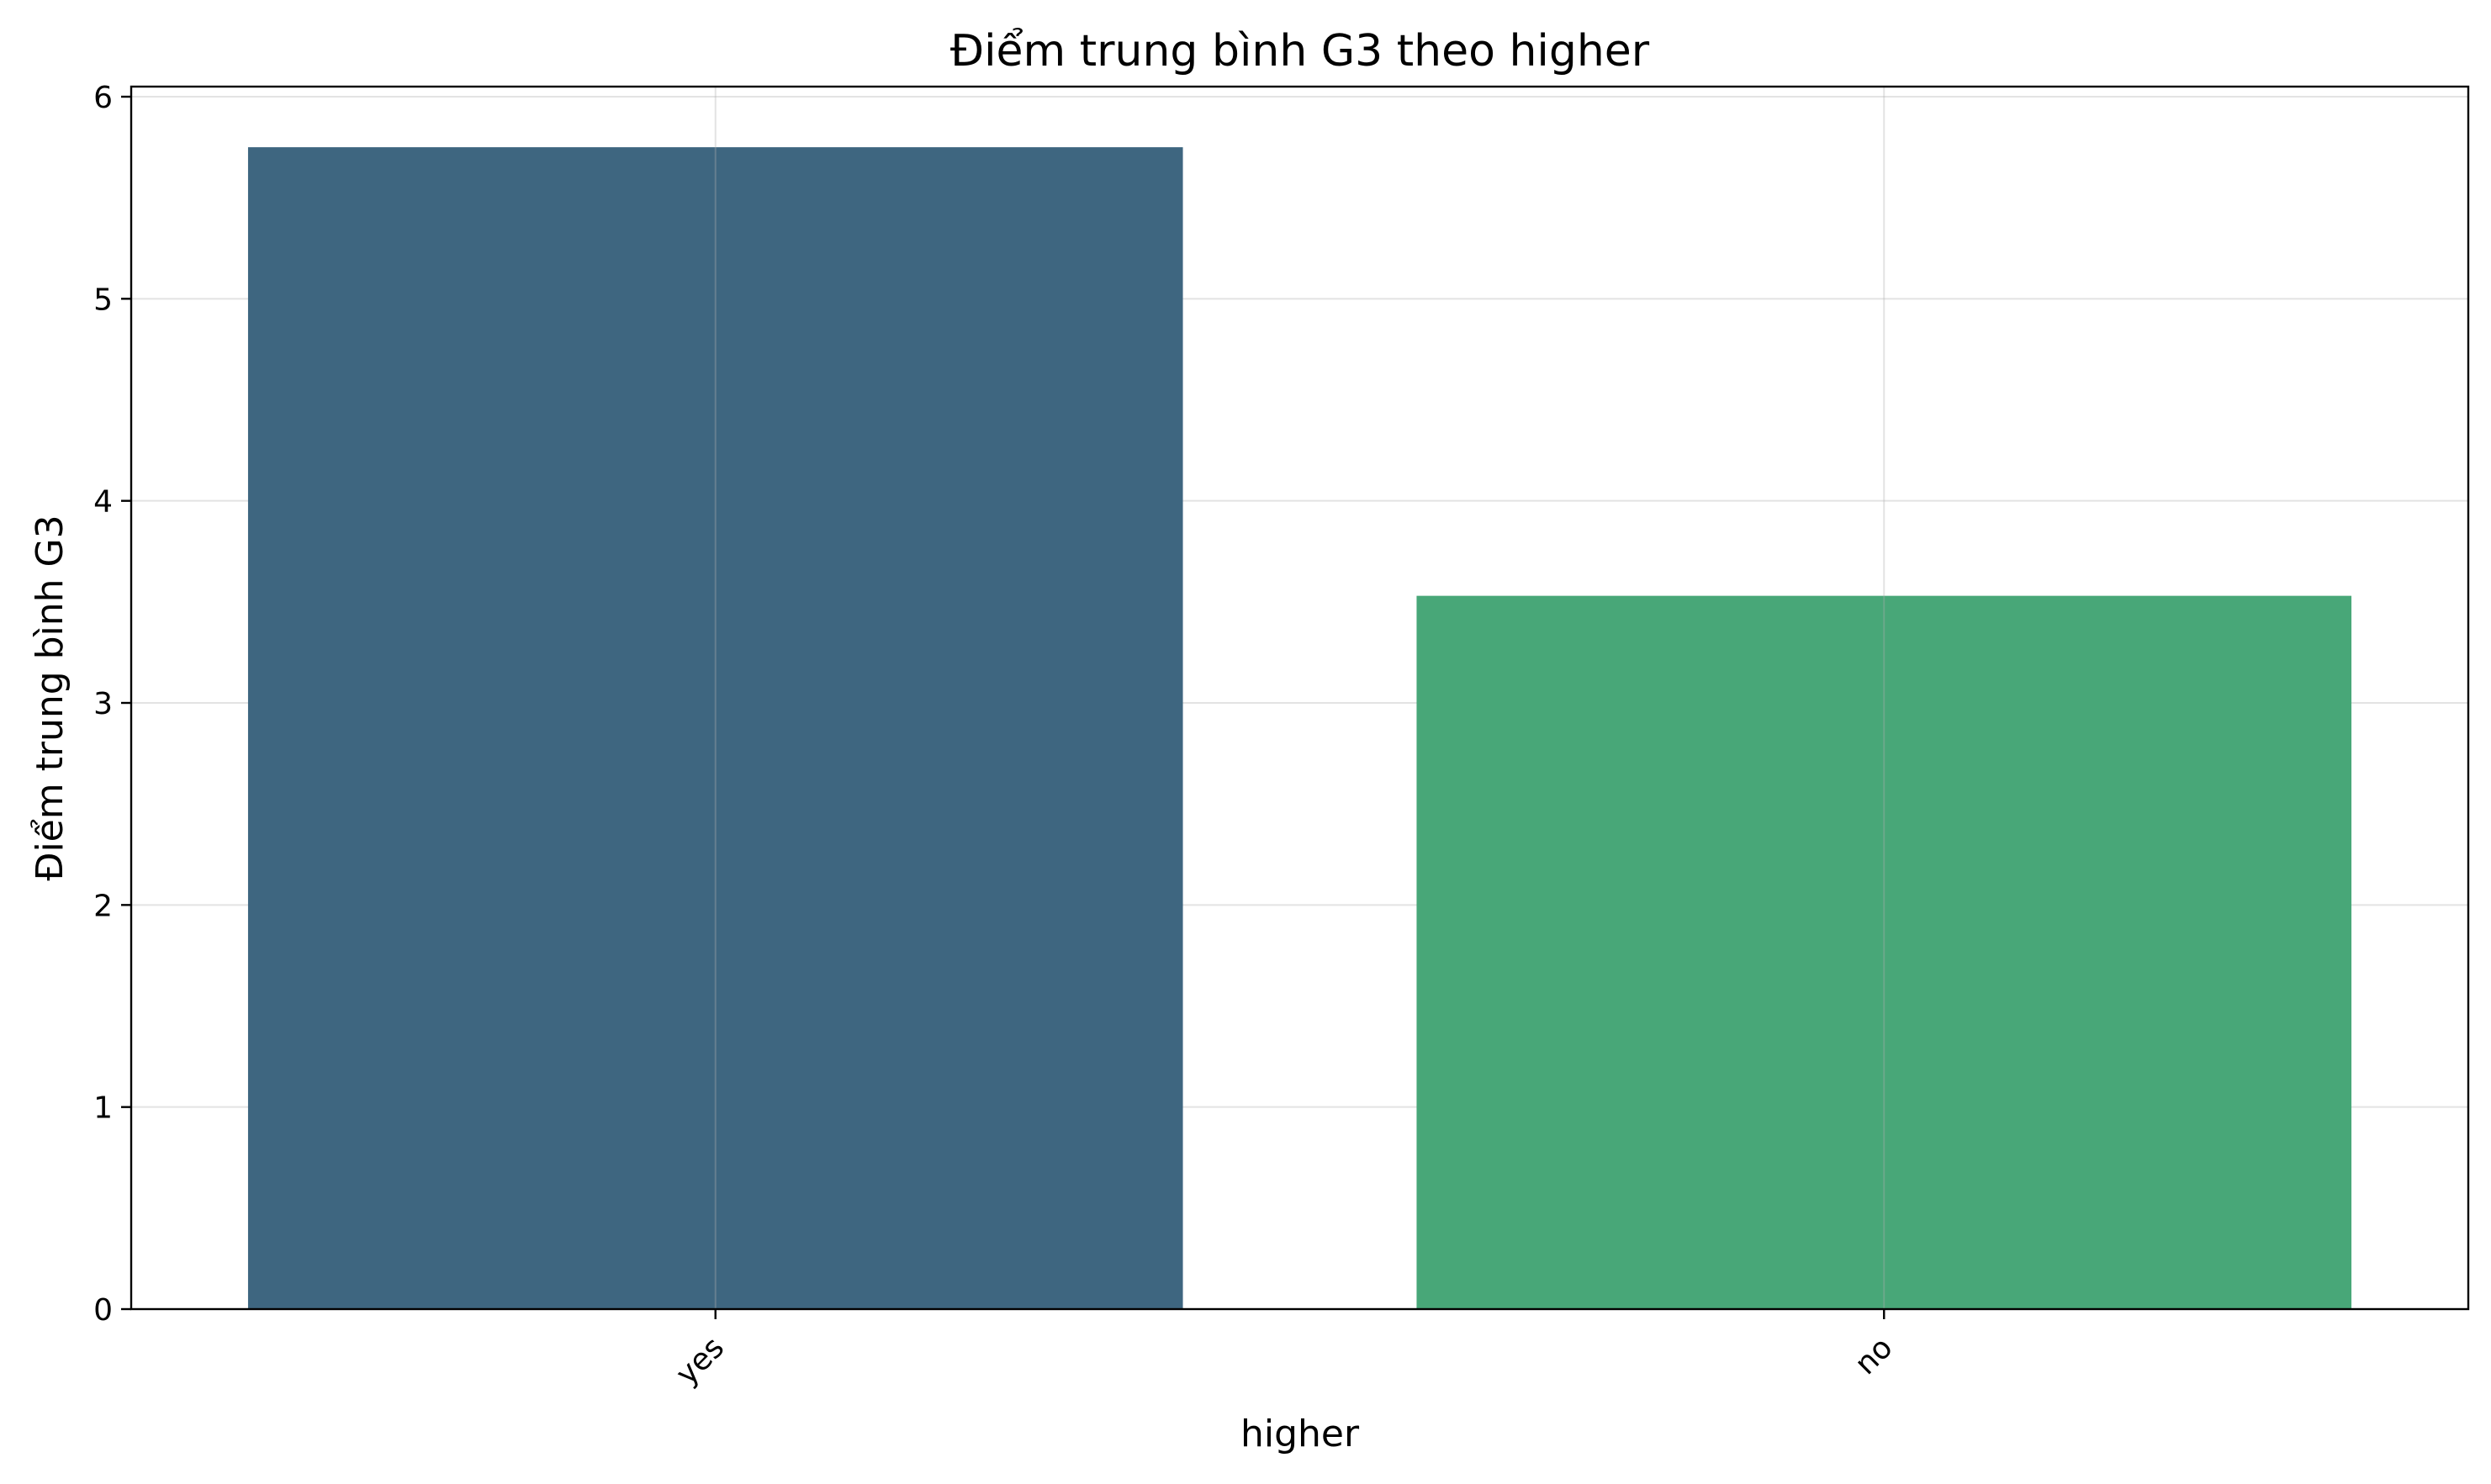 This screenshot has width=2491, height=1484. What do you see at coordinates (103, 300) in the screenshot?
I see `y-tick-label: 5` at bounding box center [103, 300].